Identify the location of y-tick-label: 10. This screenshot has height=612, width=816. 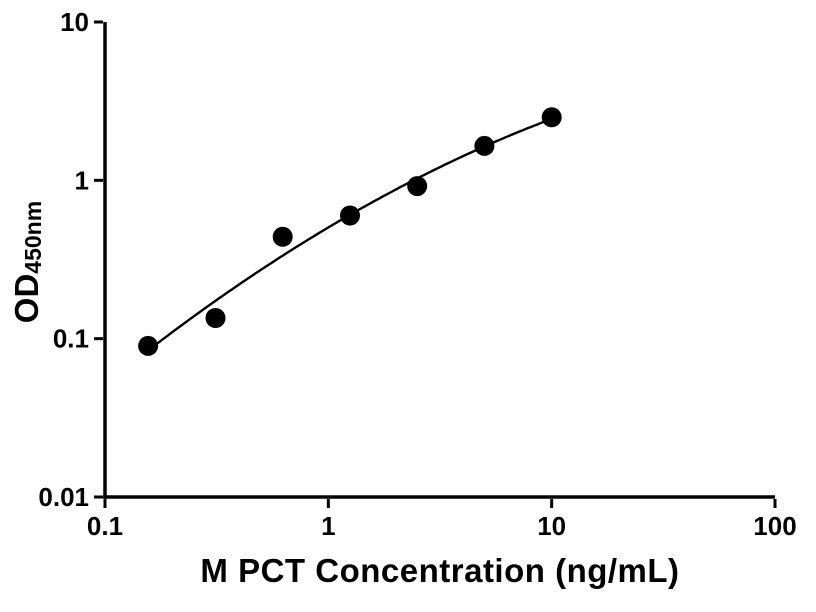
(74, 22).